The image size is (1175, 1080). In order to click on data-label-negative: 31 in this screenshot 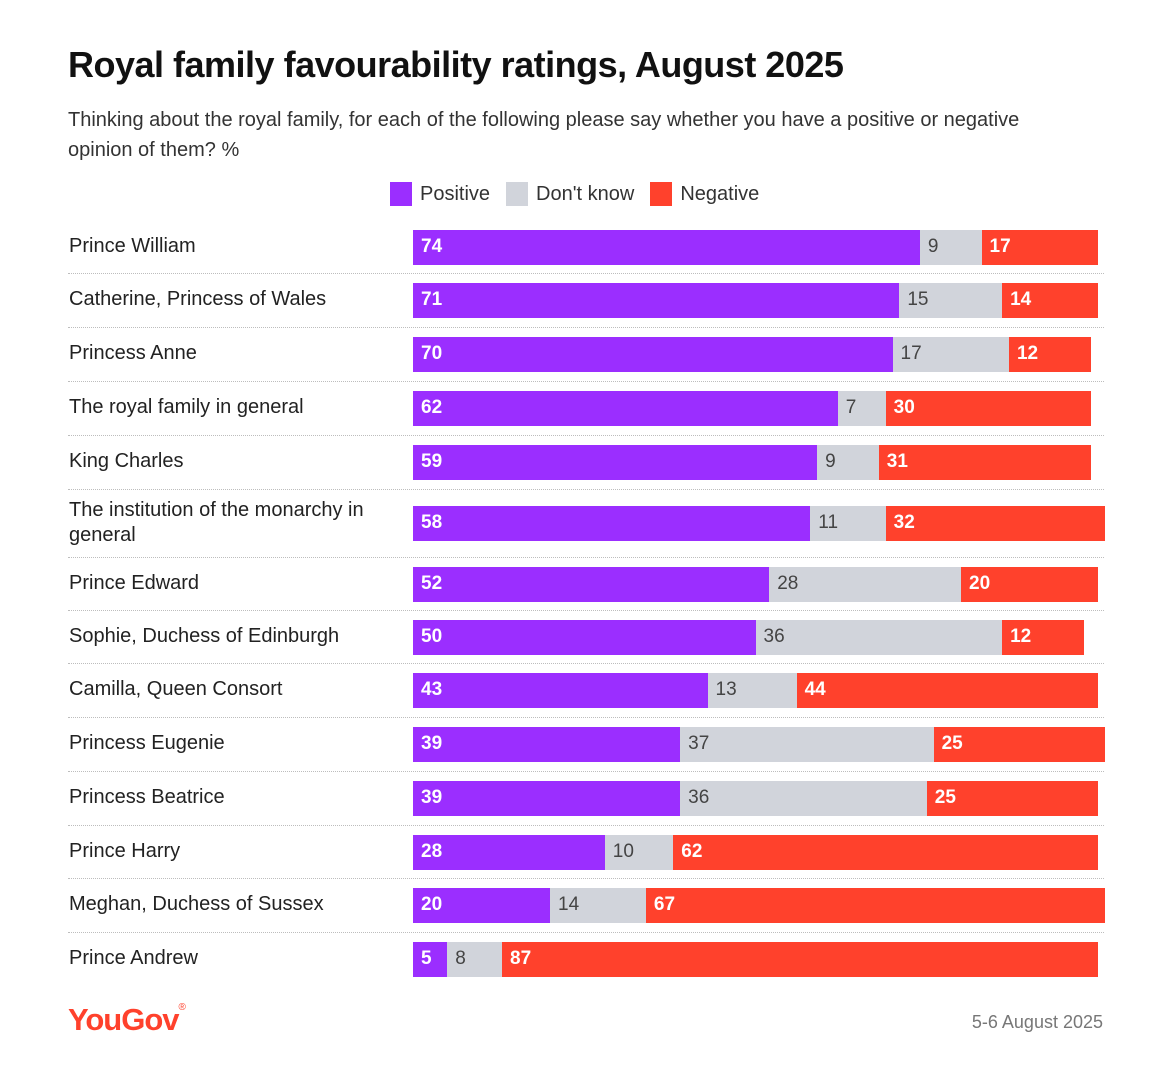, I will do `click(897, 461)`.